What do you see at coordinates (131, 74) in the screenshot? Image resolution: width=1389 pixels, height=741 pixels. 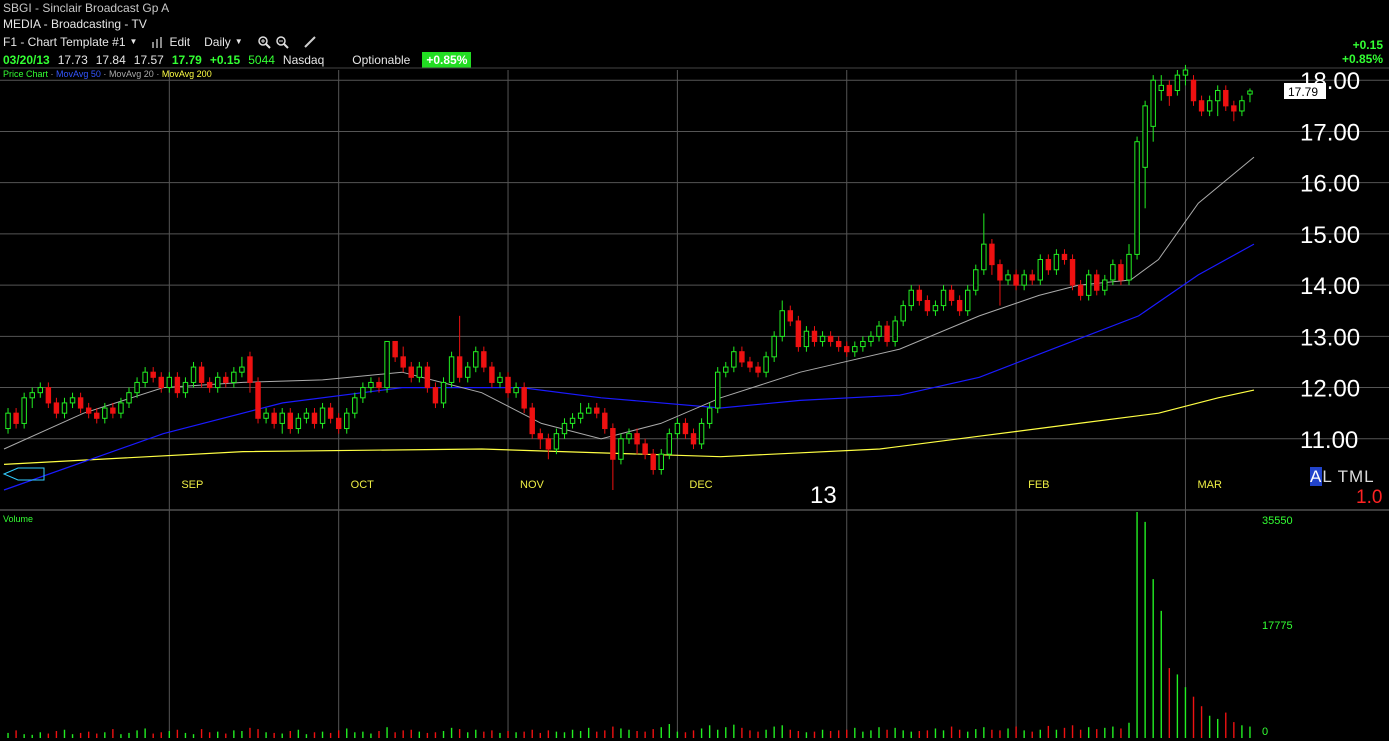 I see `legend-ma20: MovAvg 20` at bounding box center [131, 74].